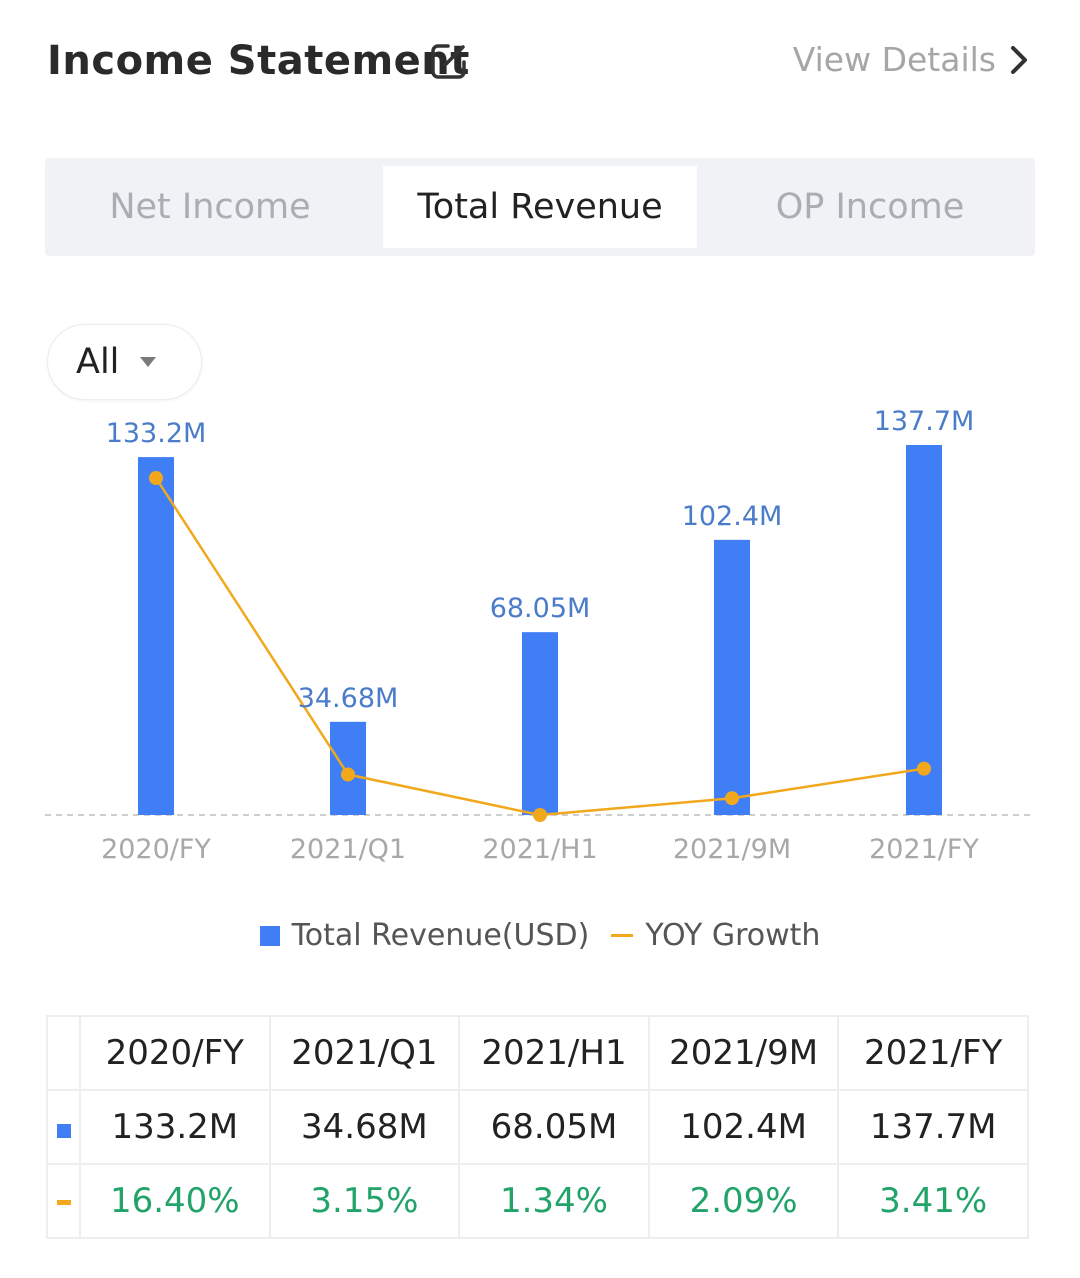 The image size is (1080, 1278). Describe the element at coordinates (622, 935) in the screenshot. I see `legend-line-swatch` at that location.